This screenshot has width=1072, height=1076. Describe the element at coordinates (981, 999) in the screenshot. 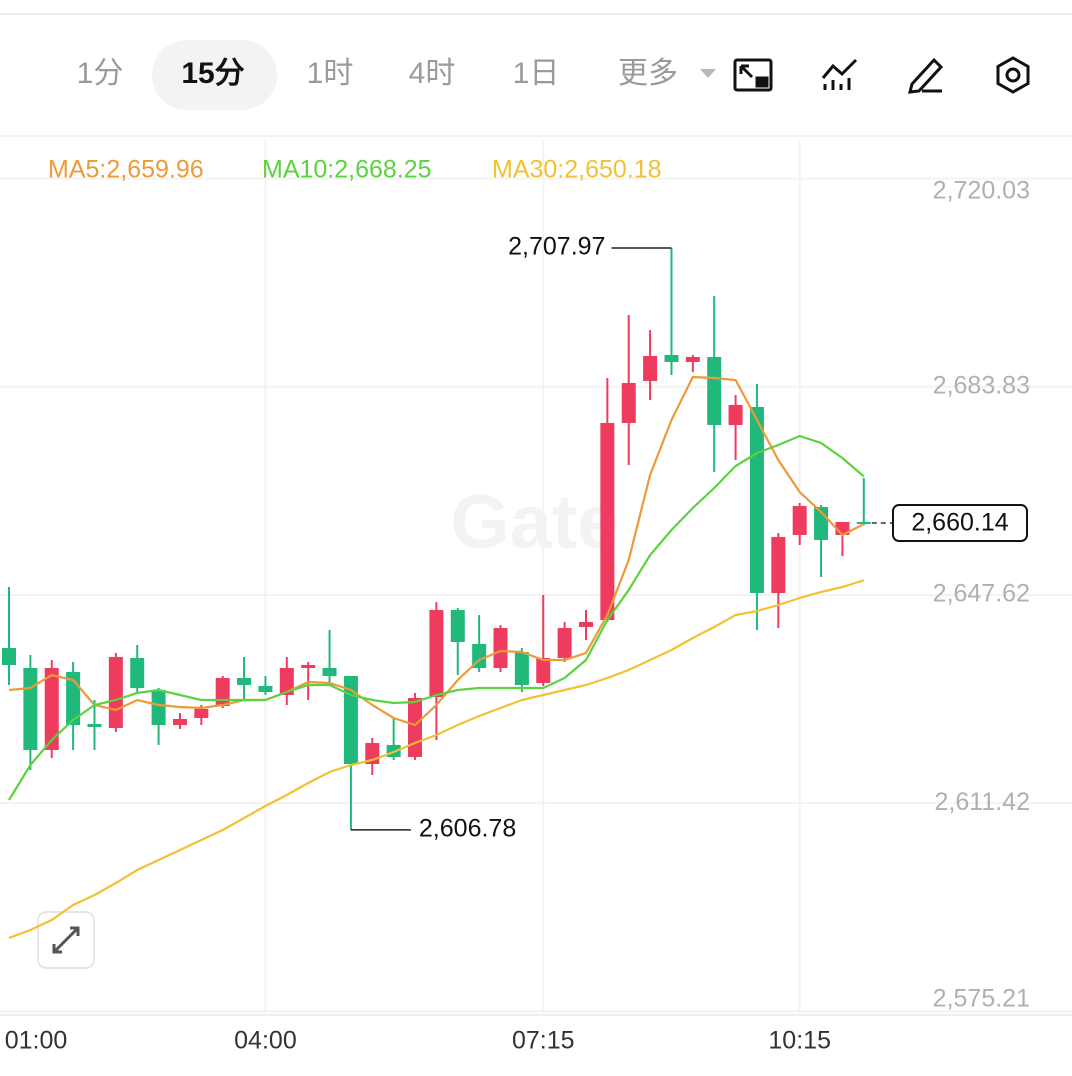

I see `y-tick-label: 2,575.21` at that location.